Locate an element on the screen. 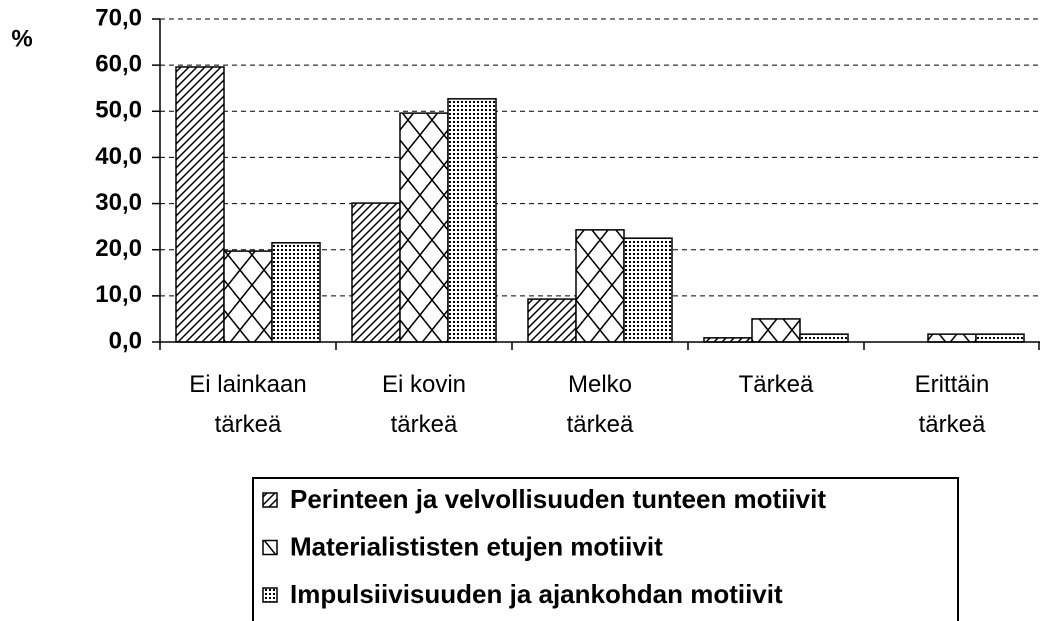 The height and width of the screenshot is (621, 1040). y-tick-label: 30,0 is located at coordinates (118, 202).